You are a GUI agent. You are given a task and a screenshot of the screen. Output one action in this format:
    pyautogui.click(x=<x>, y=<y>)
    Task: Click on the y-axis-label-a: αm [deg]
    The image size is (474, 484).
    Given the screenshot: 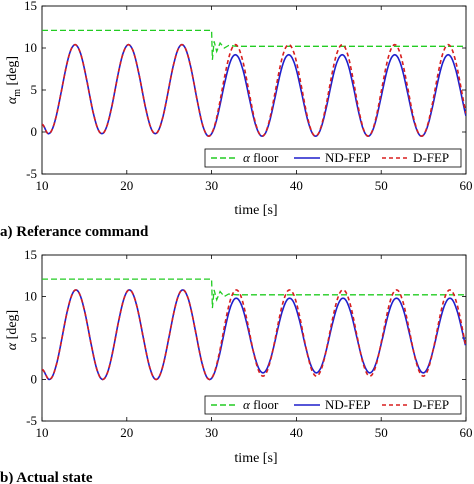 What is the action you would take?
    pyautogui.click(x=14, y=80)
    